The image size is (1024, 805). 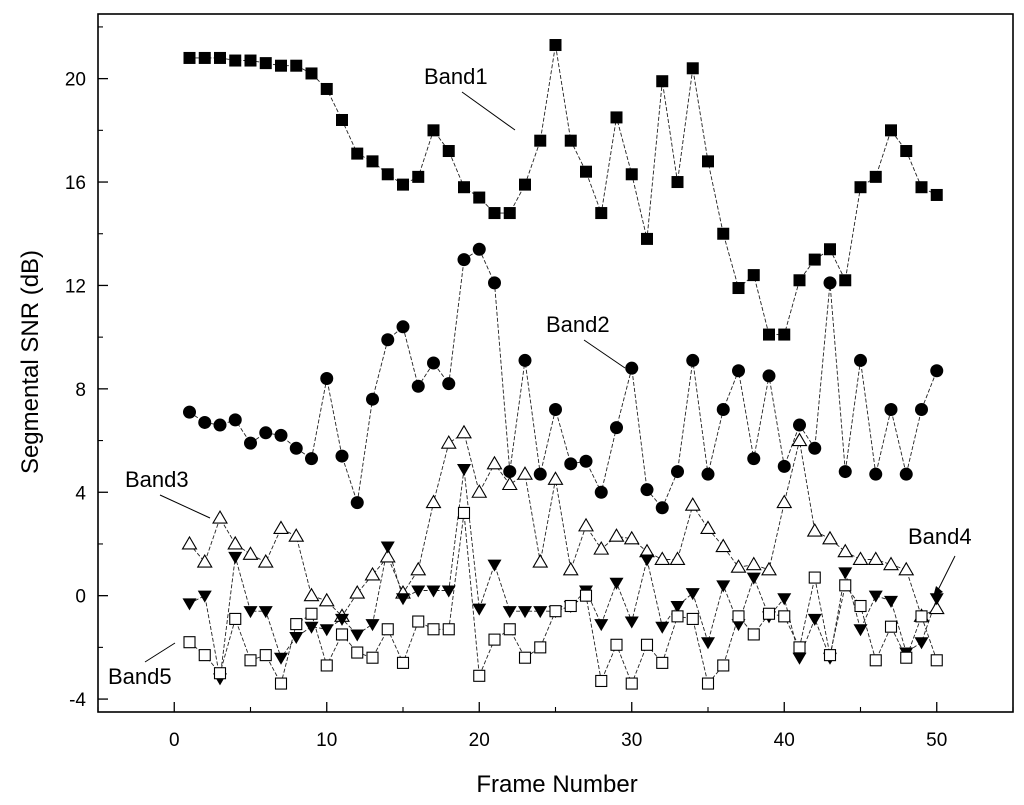 What do you see at coordinates (75, 183) in the screenshot?
I see `y-tick-label: 16` at bounding box center [75, 183].